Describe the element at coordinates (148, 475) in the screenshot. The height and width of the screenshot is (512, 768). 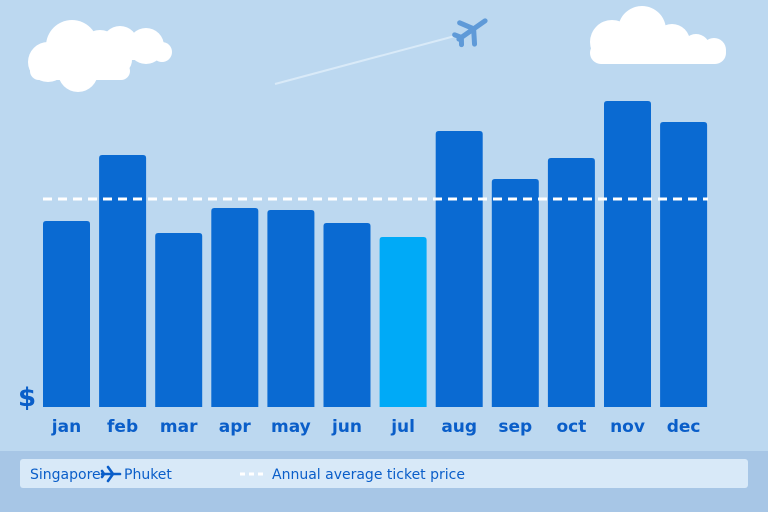
I see `legend-route-to: Phuket` at that location.